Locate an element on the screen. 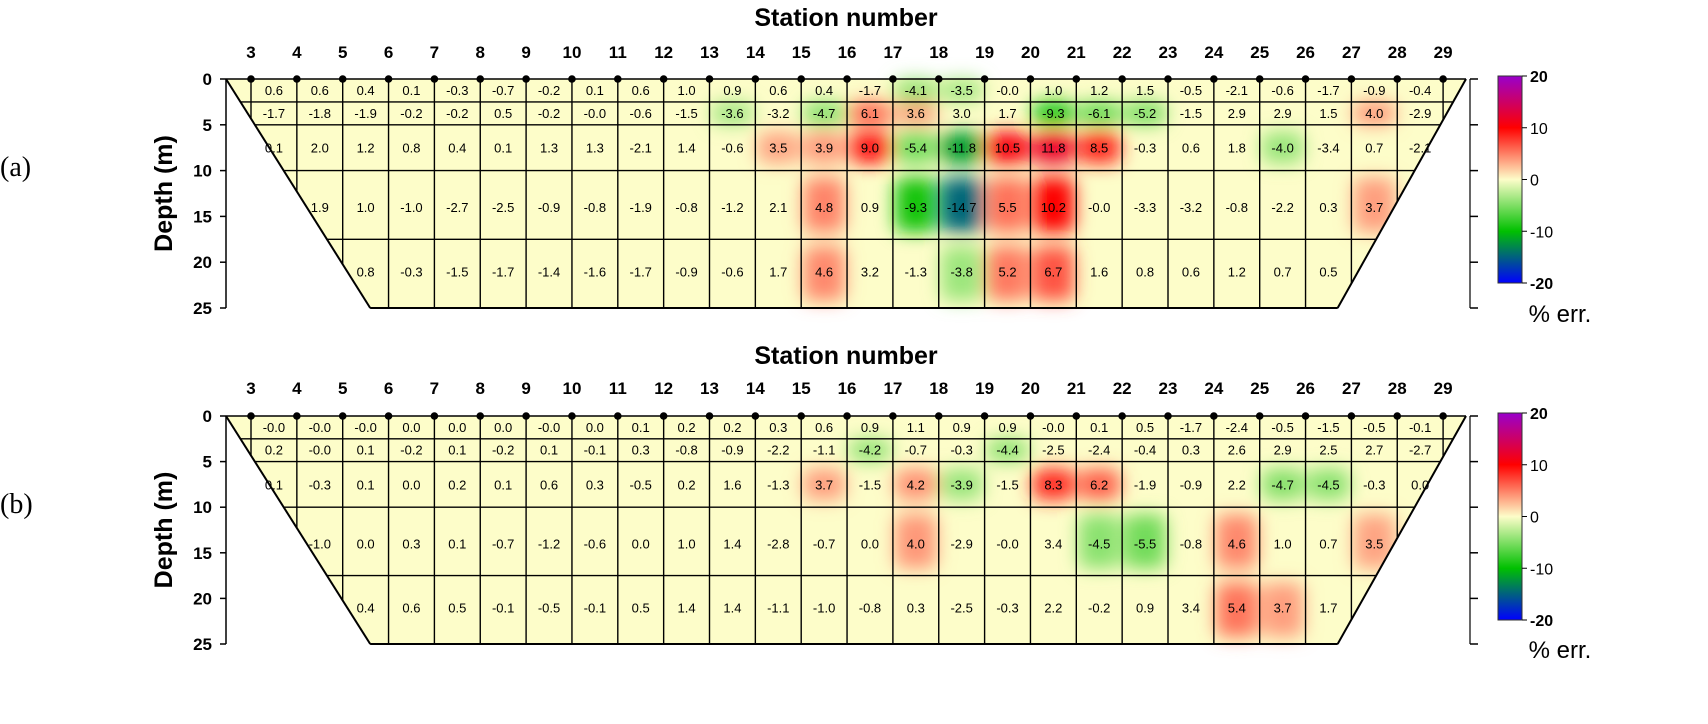 The height and width of the screenshot is (724, 1708). cell-value: -0.3 is located at coordinates (1145, 148).